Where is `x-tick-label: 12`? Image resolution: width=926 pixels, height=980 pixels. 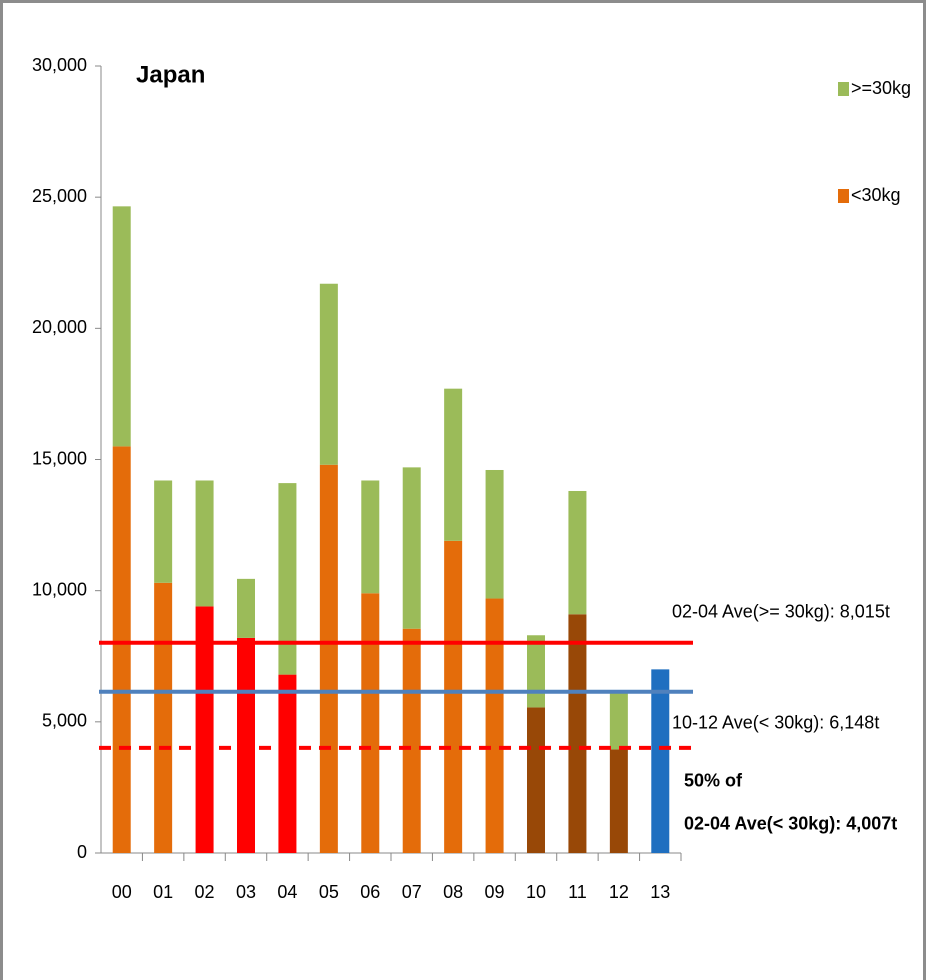
x-tick-label: 12 is located at coordinates (619, 892).